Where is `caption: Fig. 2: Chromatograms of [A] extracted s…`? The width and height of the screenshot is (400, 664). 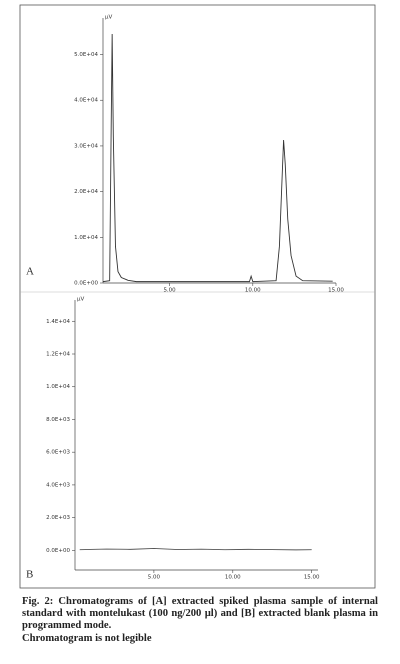 caption: Fig. 2: Chromatograms of [A] extracted s… is located at coordinates (200, 614).